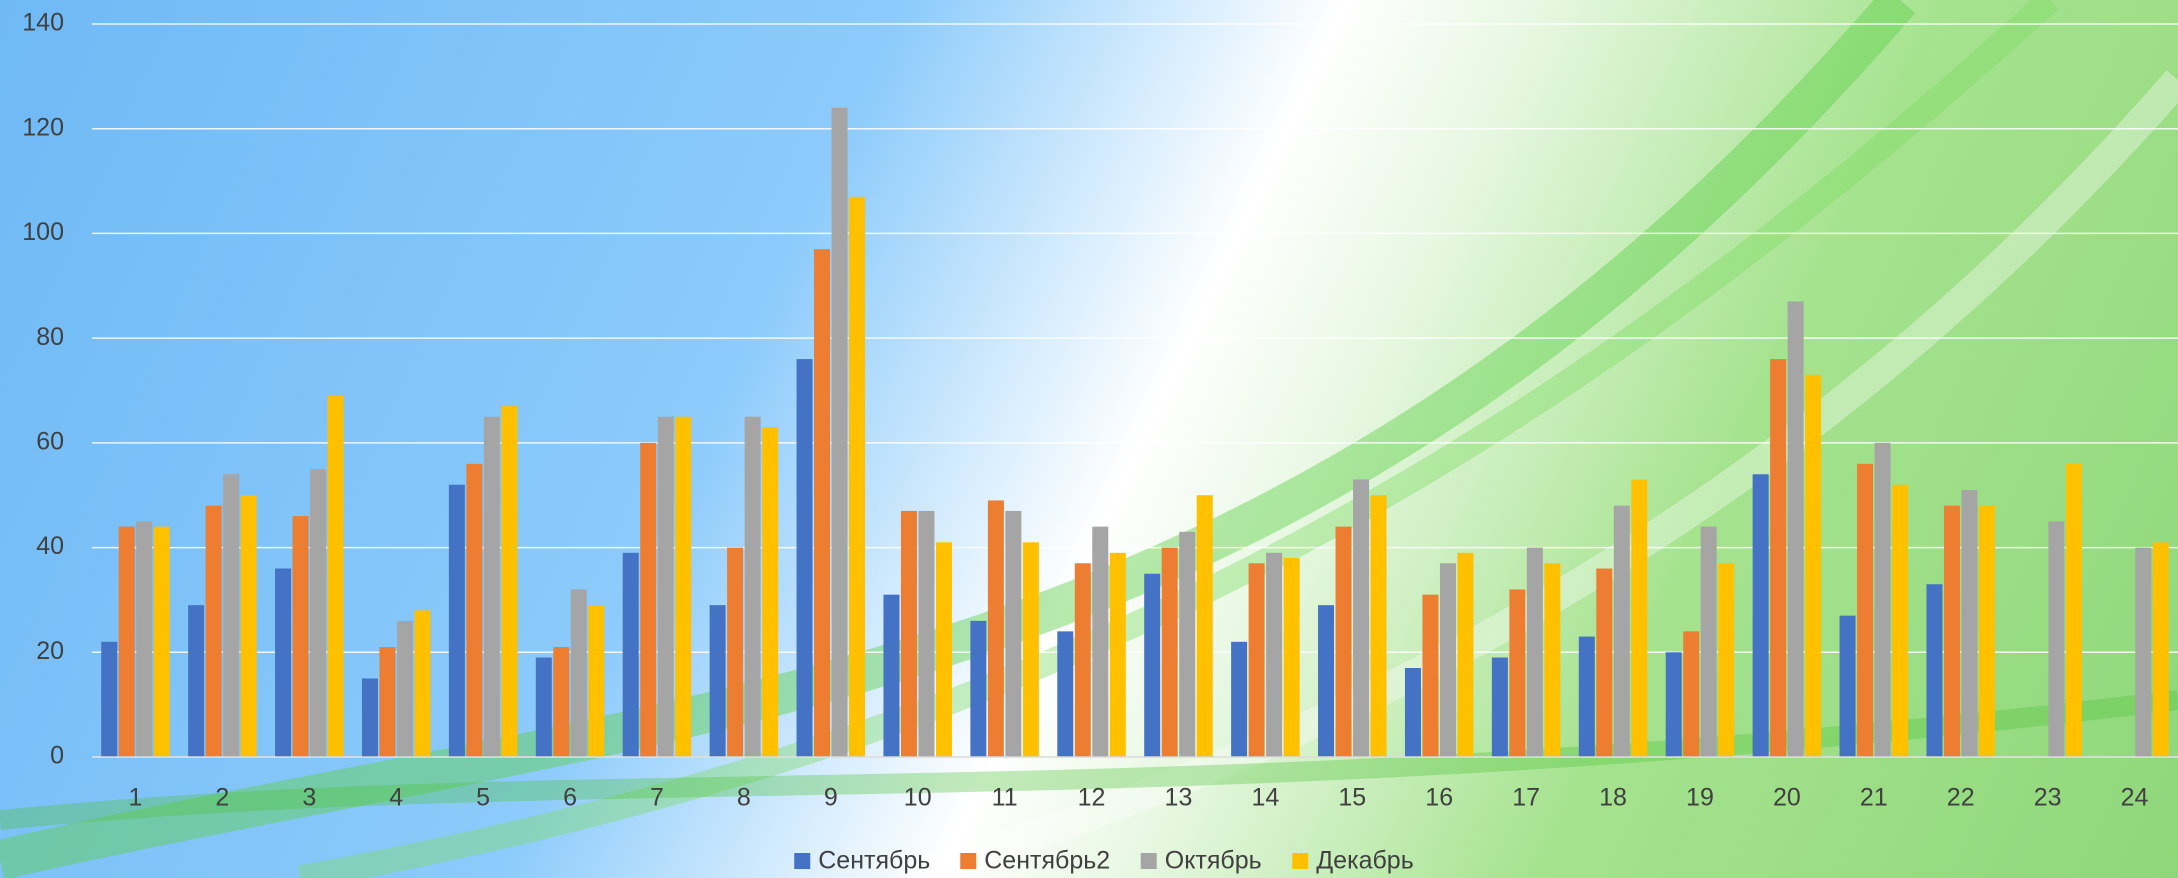  I want to click on x-tick-label: 22, so click(1961, 798).